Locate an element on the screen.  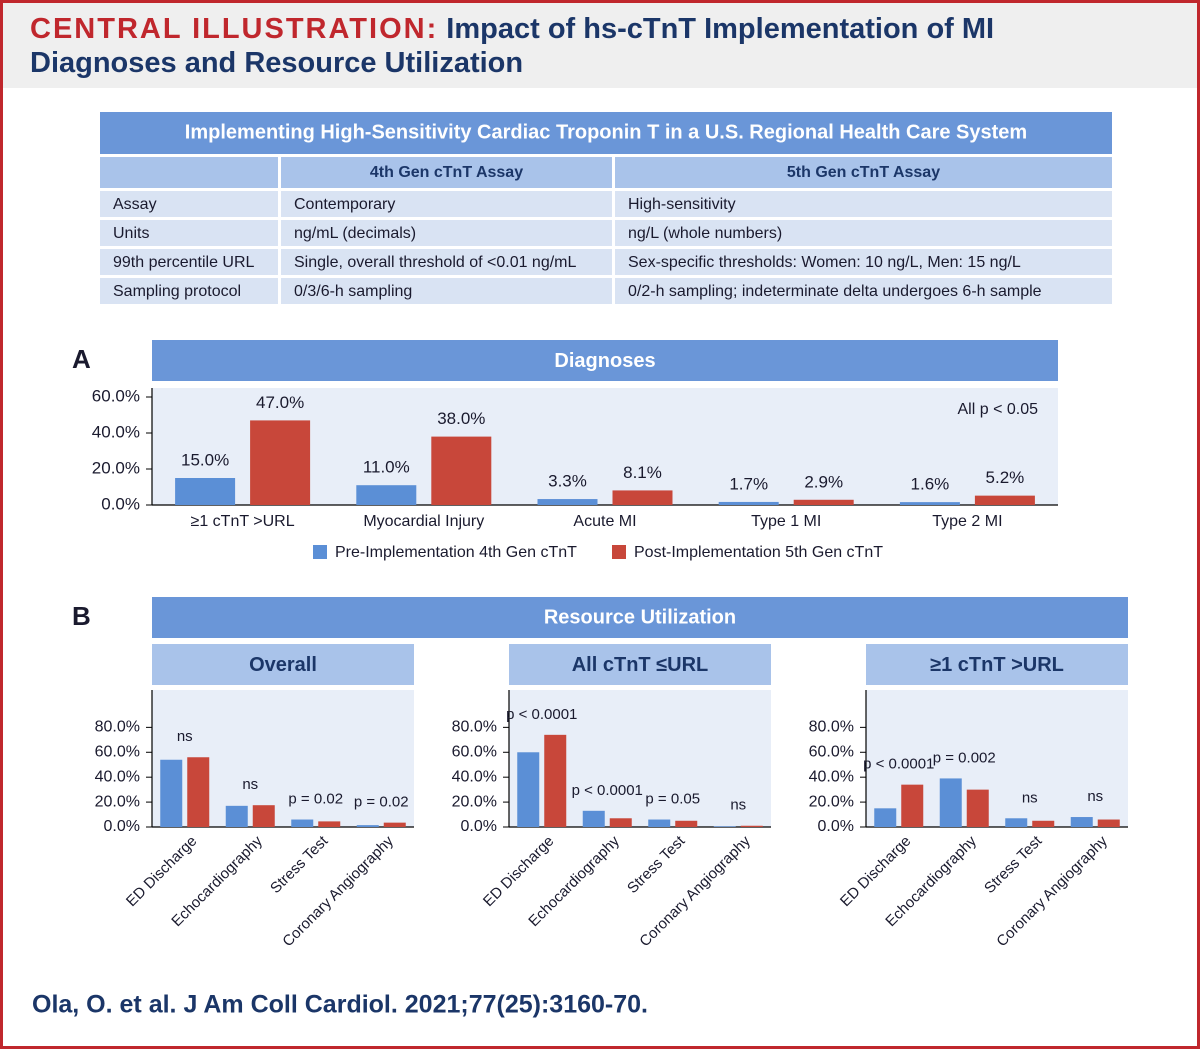
table-cell-text: Units is located at coordinates (131, 233).